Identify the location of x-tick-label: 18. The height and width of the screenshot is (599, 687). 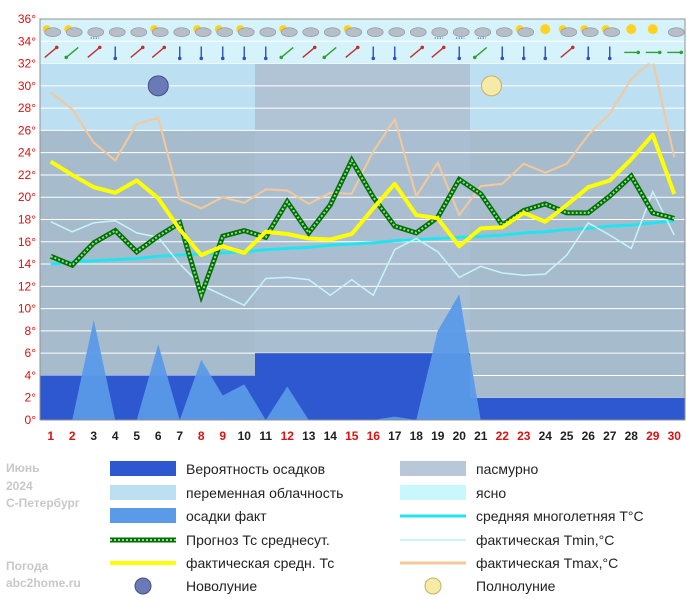
(417, 436).